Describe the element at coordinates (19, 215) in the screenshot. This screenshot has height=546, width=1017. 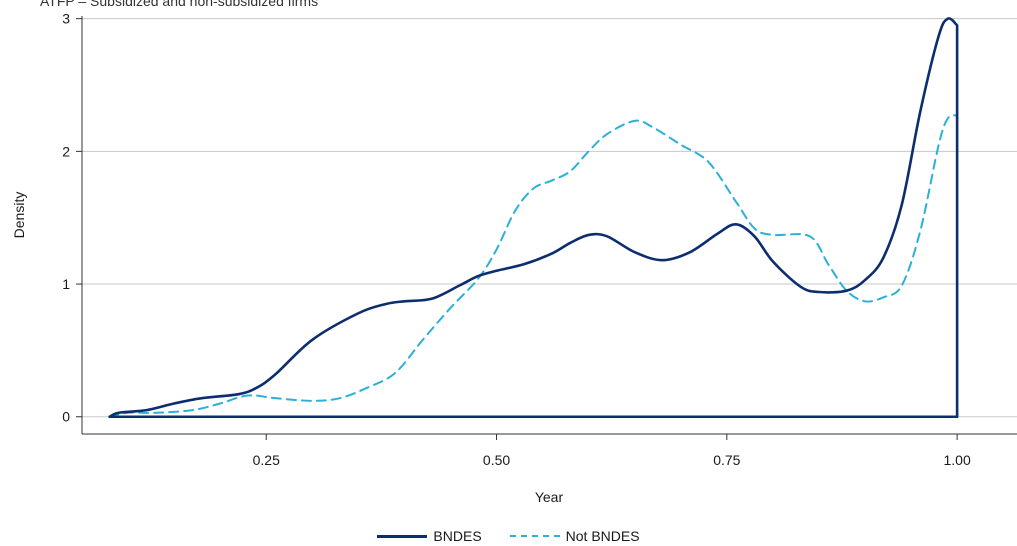
I see `y-axis-label: Density` at that location.